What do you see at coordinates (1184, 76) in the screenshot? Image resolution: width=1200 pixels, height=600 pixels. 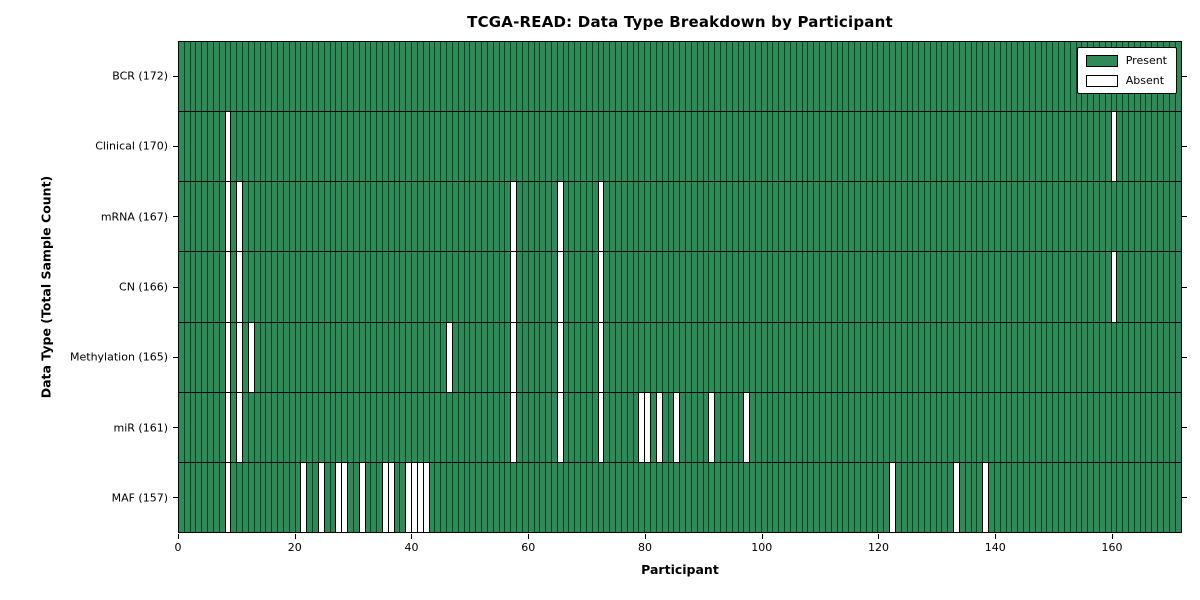 I see `y-tick-mark` at bounding box center [1184, 76].